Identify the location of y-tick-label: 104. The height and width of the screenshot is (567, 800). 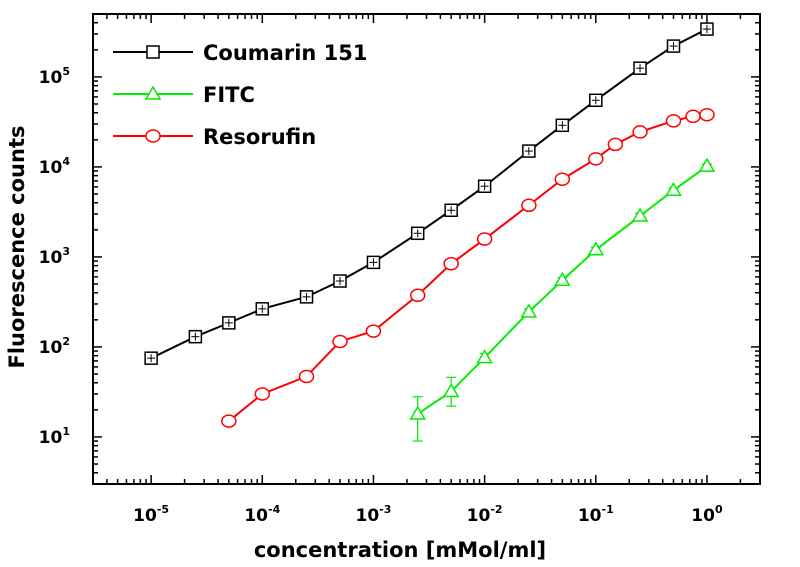
(55, 166).